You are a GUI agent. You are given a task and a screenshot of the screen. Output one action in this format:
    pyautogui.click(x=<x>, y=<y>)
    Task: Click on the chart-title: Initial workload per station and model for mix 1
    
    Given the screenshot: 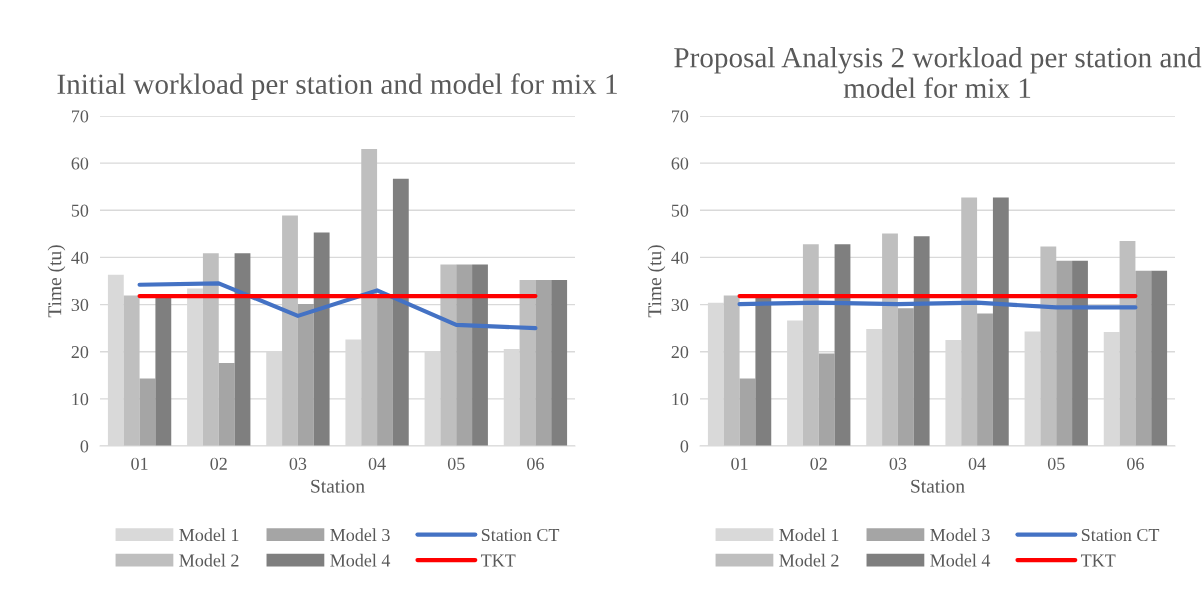 What is the action you would take?
    pyautogui.click(x=337, y=86)
    